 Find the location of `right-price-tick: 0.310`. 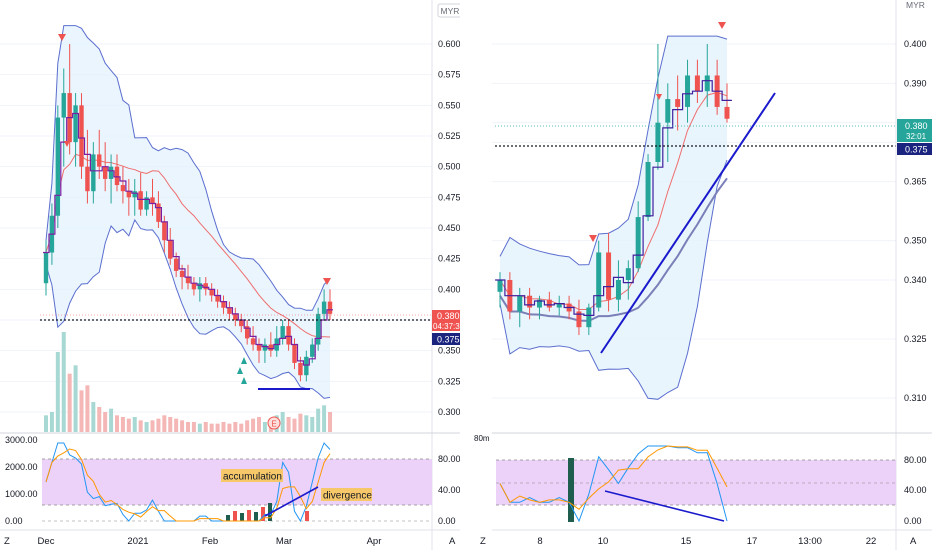

right-price-tick: 0.310 is located at coordinates (915, 398).